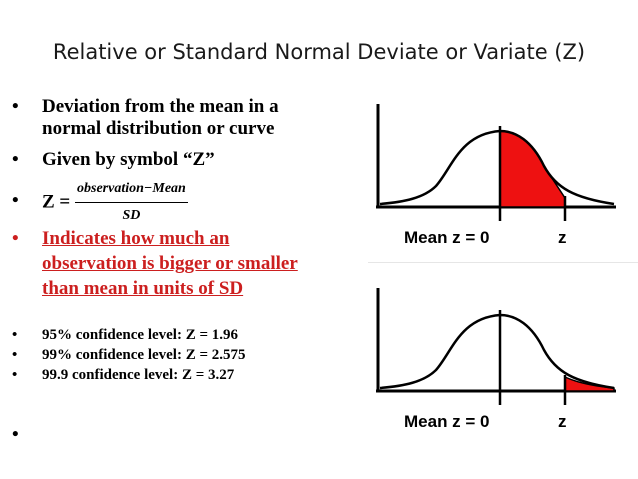  I want to click on confidence-text: 99.9 confidence level: Z = 3.27, so click(138, 375).